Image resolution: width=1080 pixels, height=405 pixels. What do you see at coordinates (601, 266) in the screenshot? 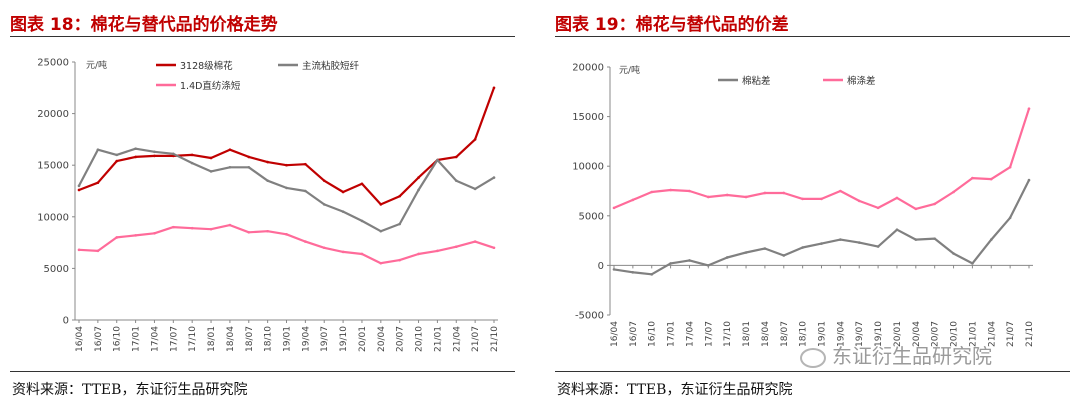
I see `y-tick-label: 0` at bounding box center [601, 266].